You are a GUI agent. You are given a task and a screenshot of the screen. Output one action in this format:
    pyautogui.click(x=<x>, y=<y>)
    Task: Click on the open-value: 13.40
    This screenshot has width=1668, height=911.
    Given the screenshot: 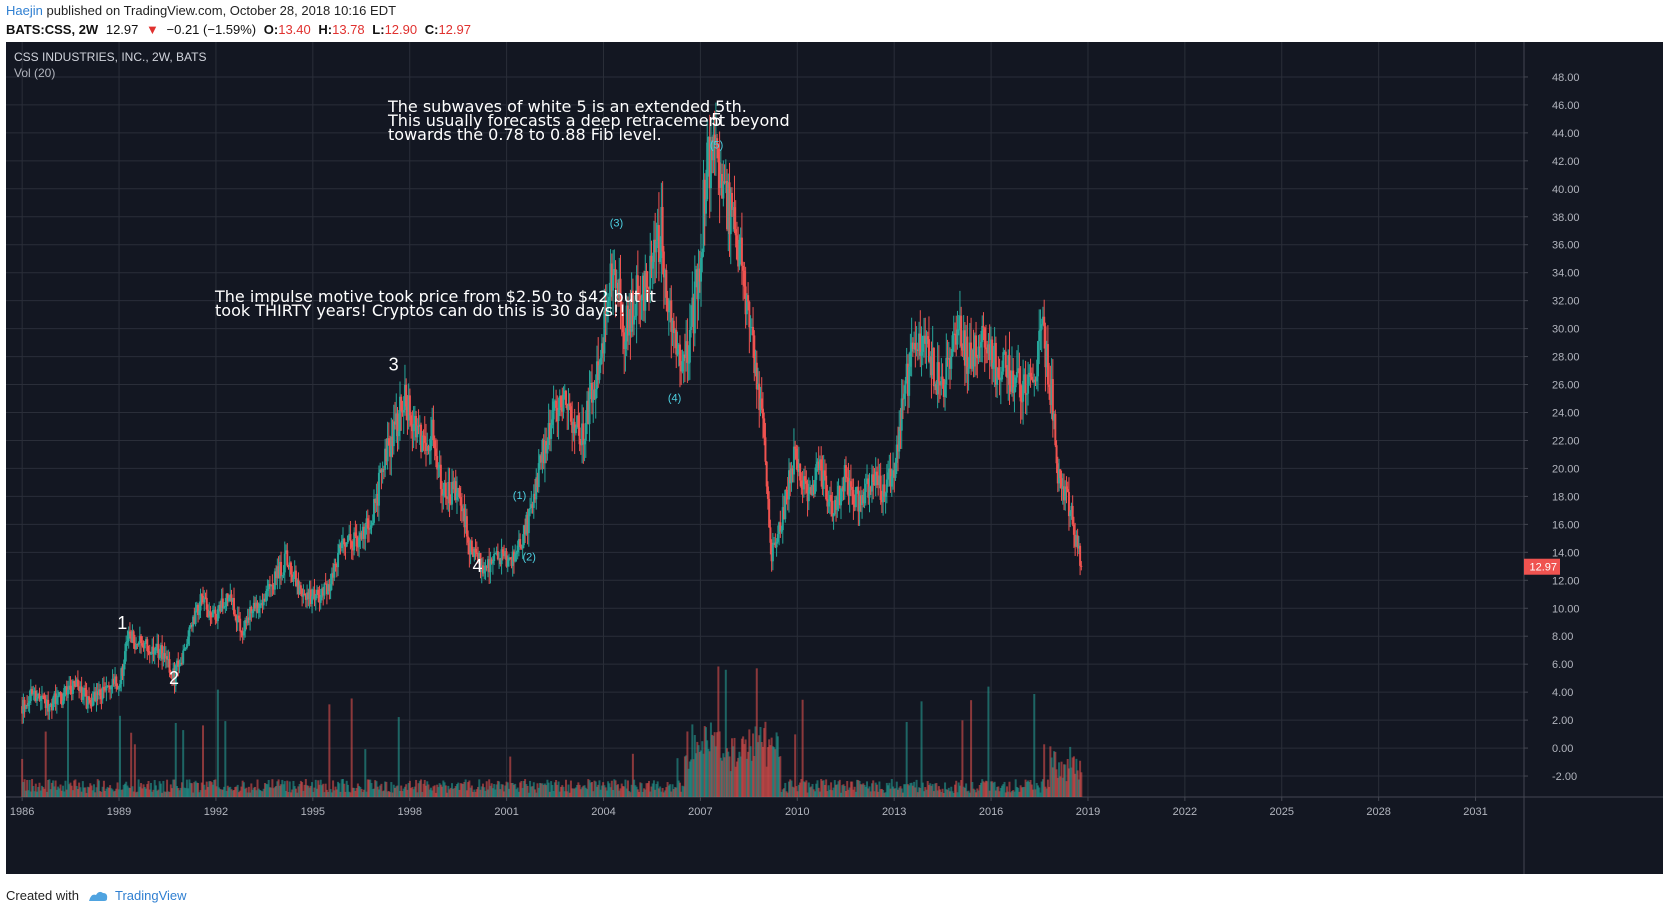 What is the action you would take?
    pyautogui.click(x=294, y=29)
    